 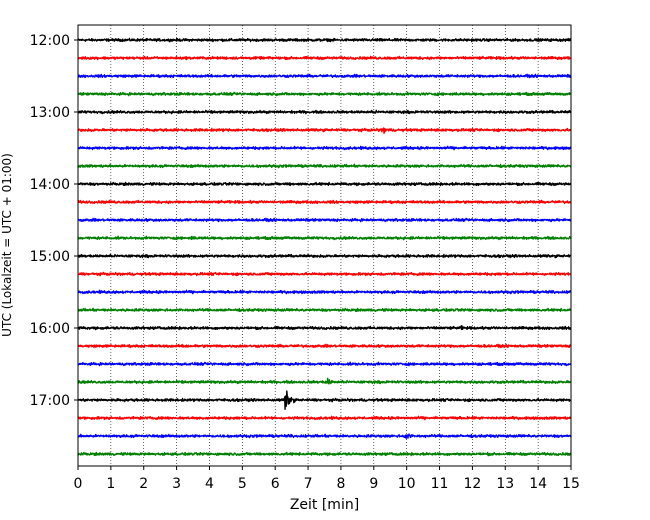 I want to click on x-tick-label: 10, so click(x=407, y=484).